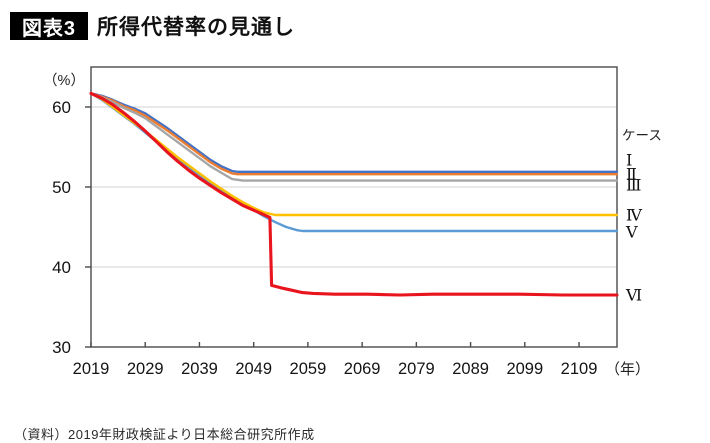 The height and width of the screenshot is (443, 710). I want to click on x-tick-label: 2049, so click(253, 369).